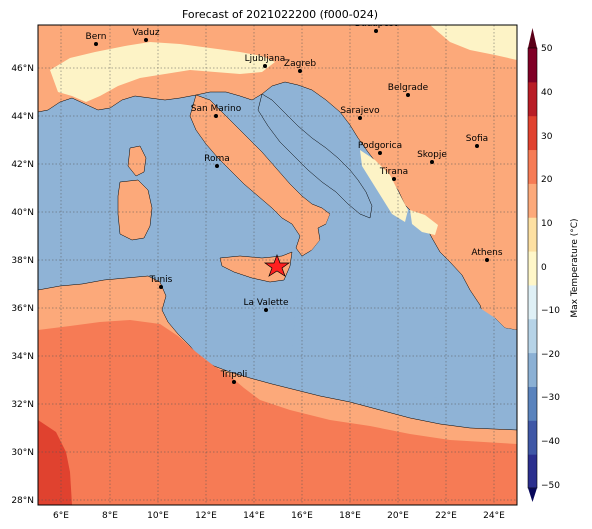 The image size is (592, 529). I want to click on colorbar-arrow-low, so click(532, 495).